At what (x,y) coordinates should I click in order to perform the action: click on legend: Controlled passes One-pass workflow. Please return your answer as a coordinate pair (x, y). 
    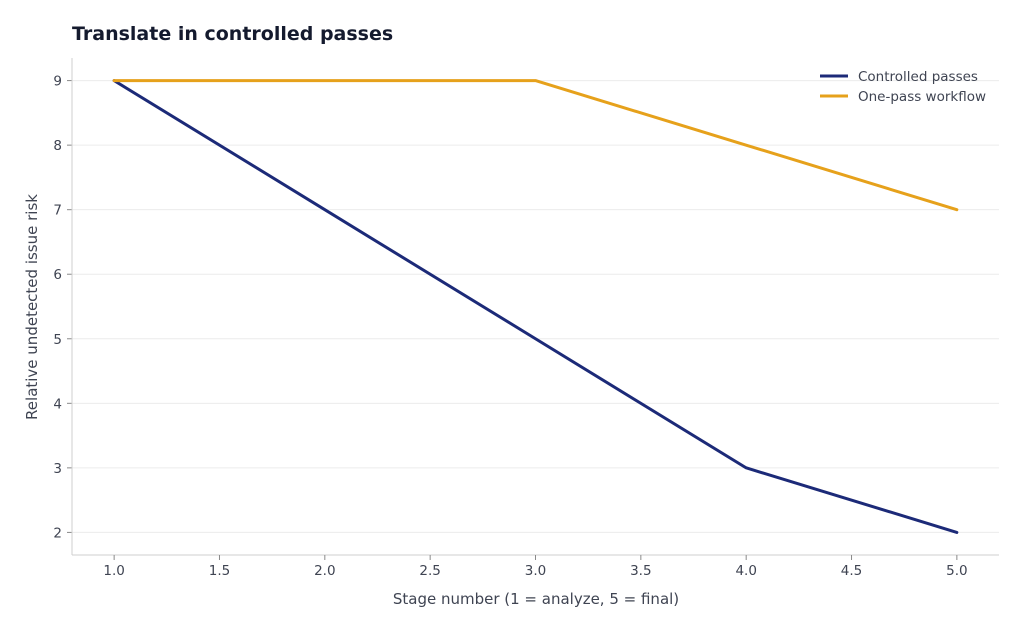
    Looking at the image, I should click on (903, 87).